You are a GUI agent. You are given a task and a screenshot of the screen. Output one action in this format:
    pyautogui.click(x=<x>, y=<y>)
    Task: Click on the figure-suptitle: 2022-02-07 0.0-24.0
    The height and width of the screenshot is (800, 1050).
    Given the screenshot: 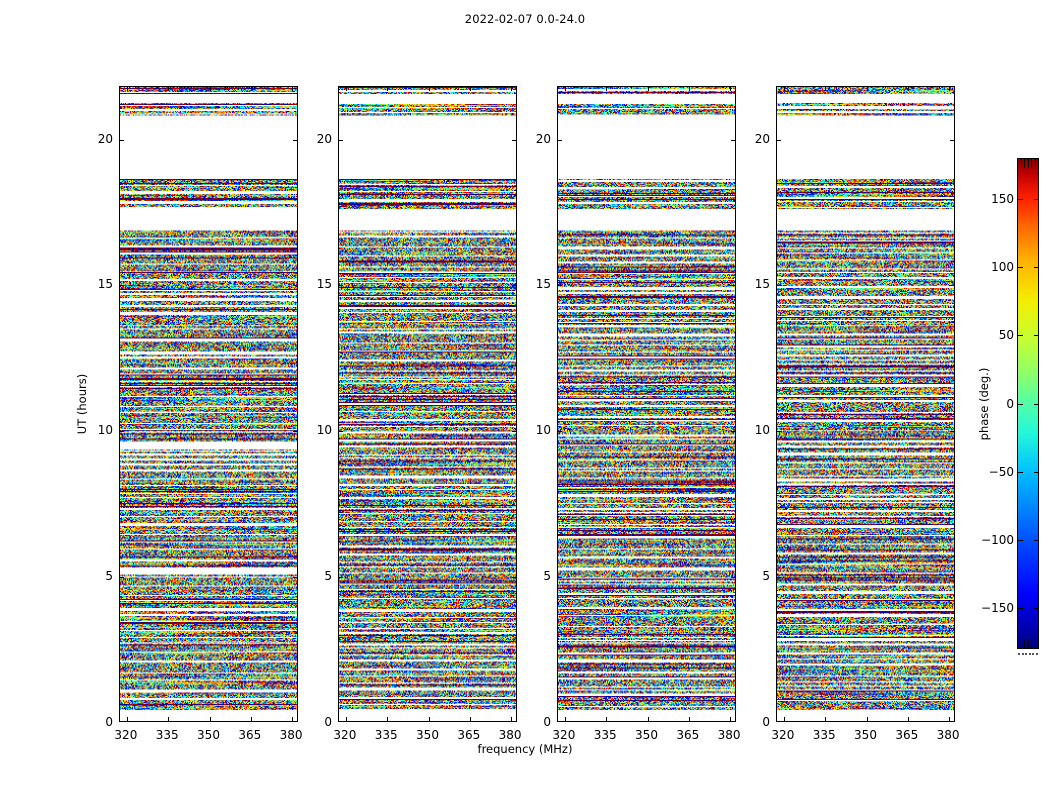 What is the action you would take?
    pyautogui.click(x=525, y=19)
    